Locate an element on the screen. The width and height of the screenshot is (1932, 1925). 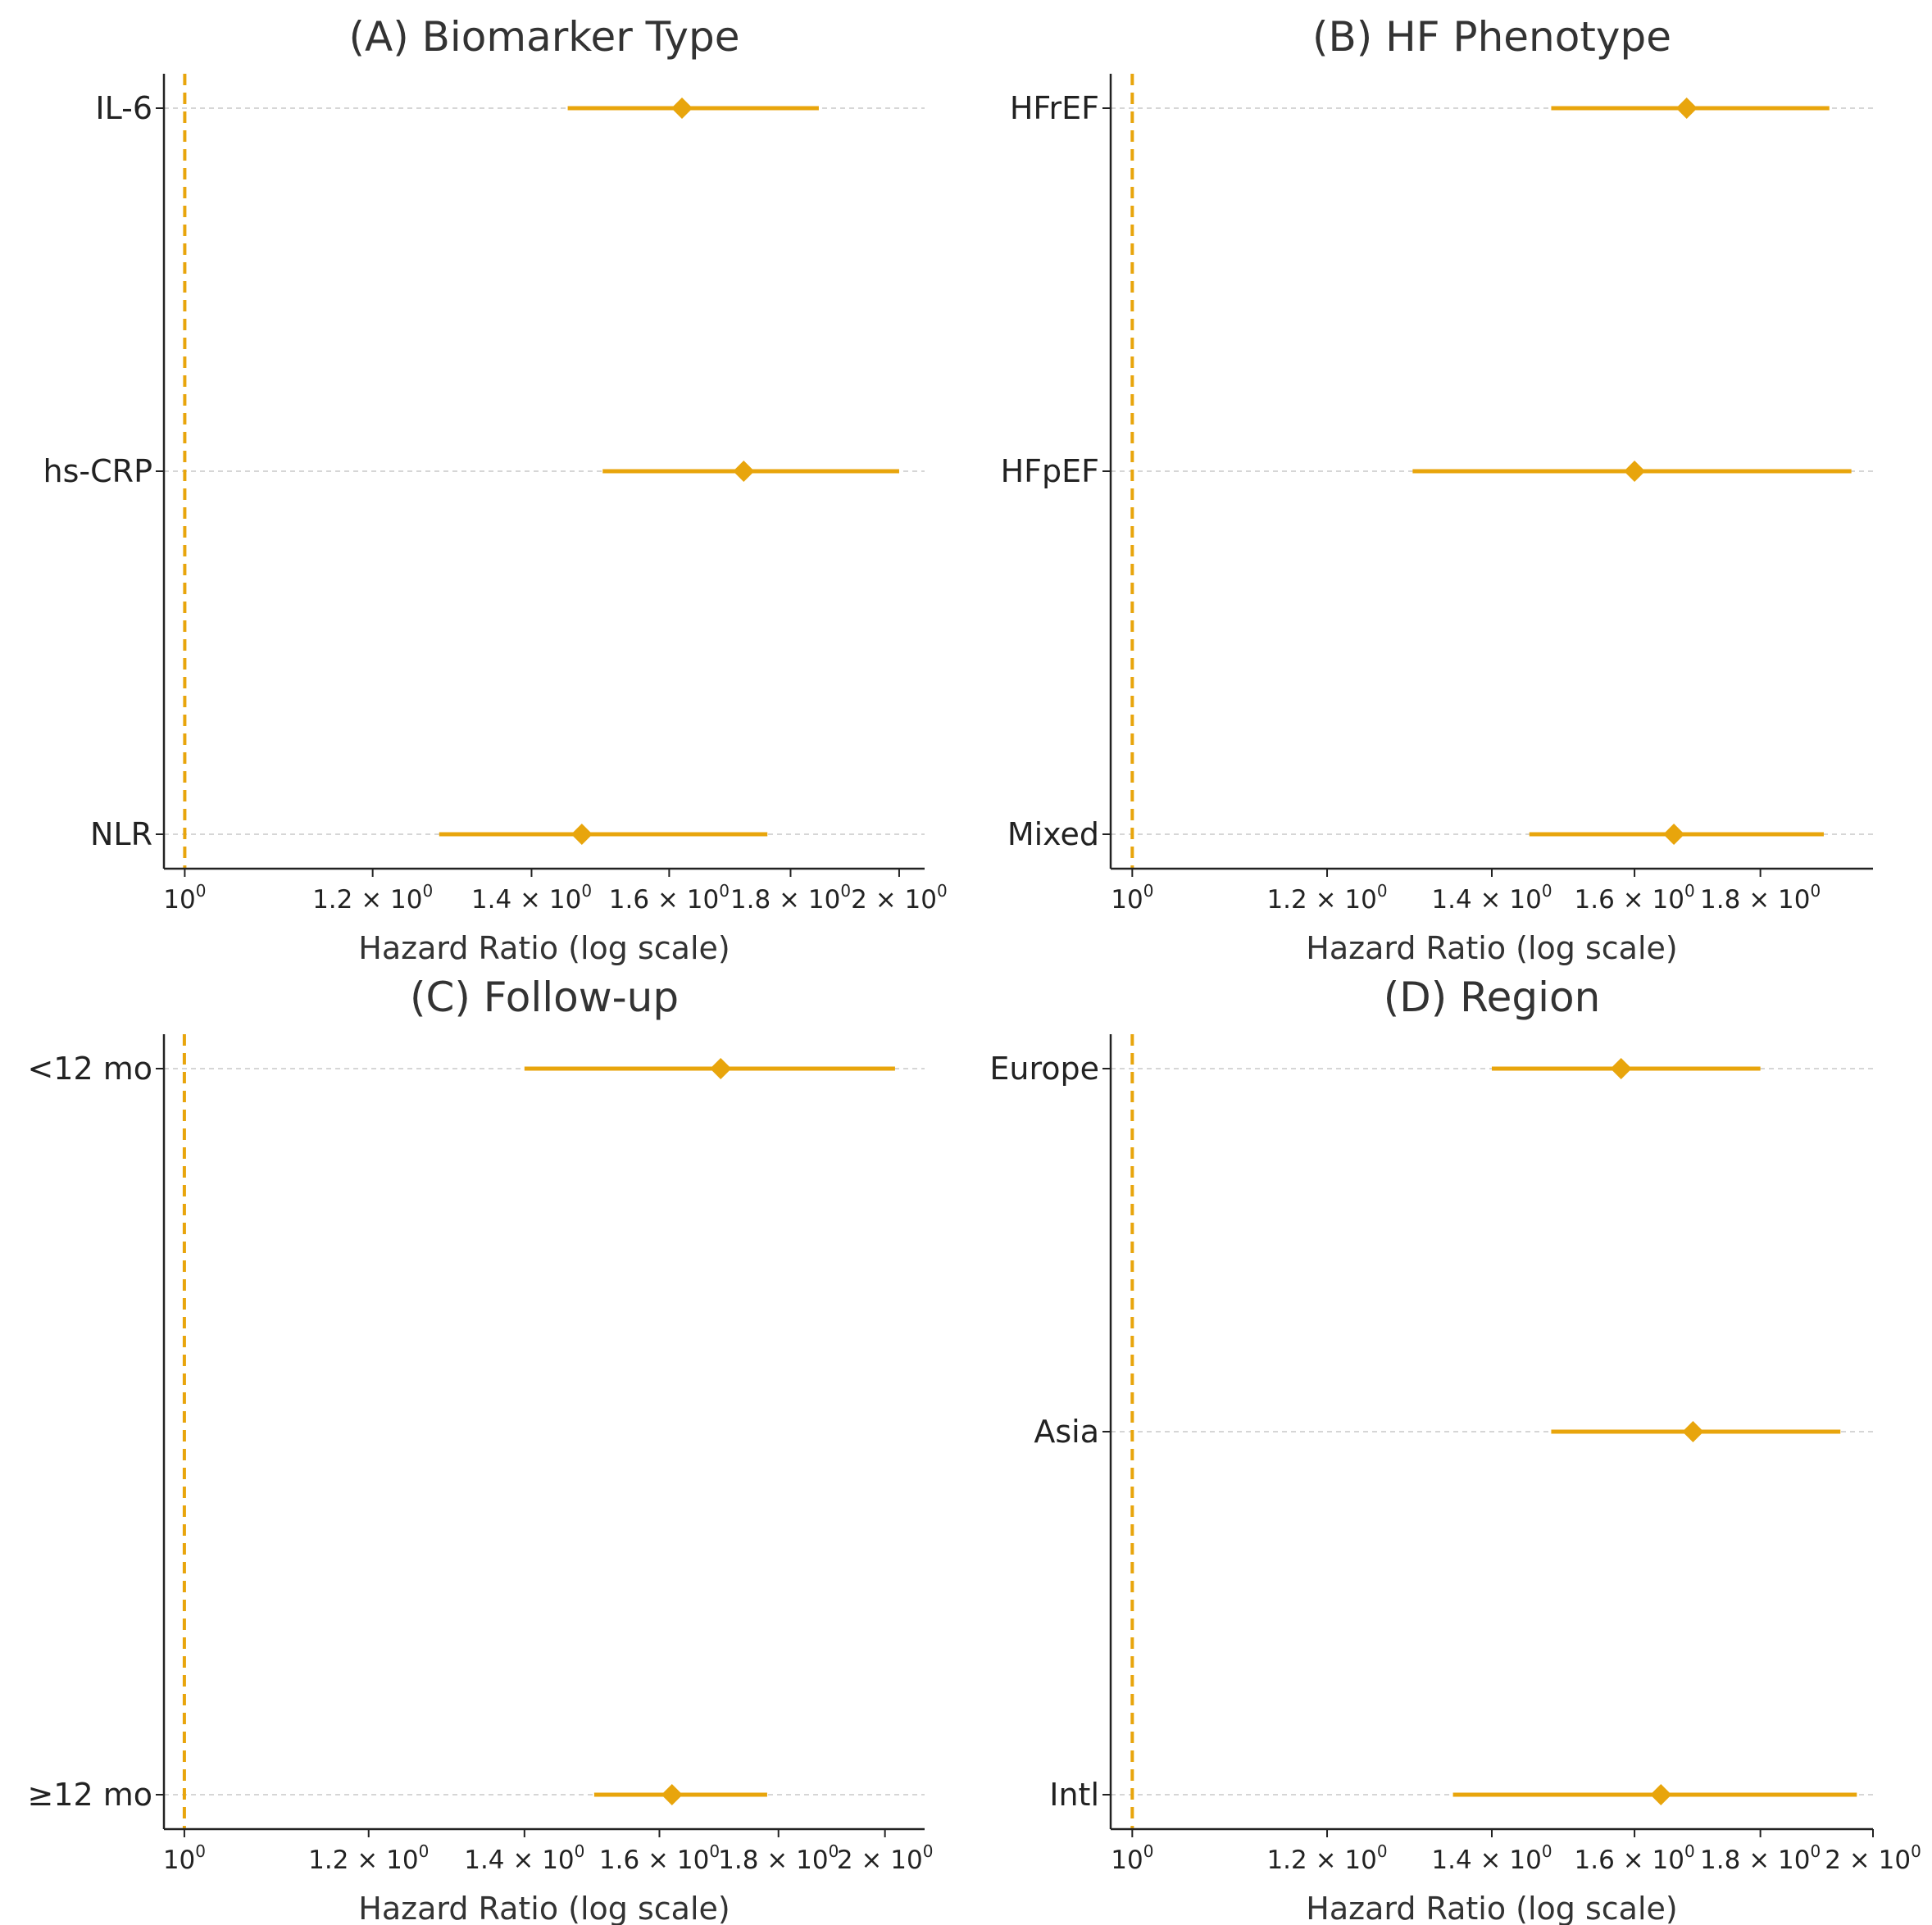
ytick-label-hs-crp: hs-CRP is located at coordinates (97, 471).